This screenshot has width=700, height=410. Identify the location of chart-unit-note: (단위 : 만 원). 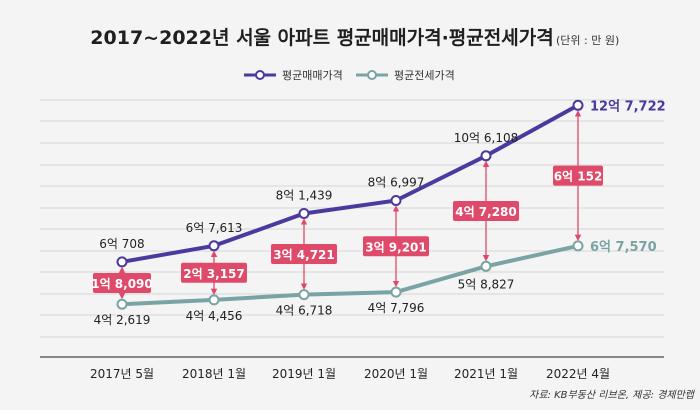
(587, 40).